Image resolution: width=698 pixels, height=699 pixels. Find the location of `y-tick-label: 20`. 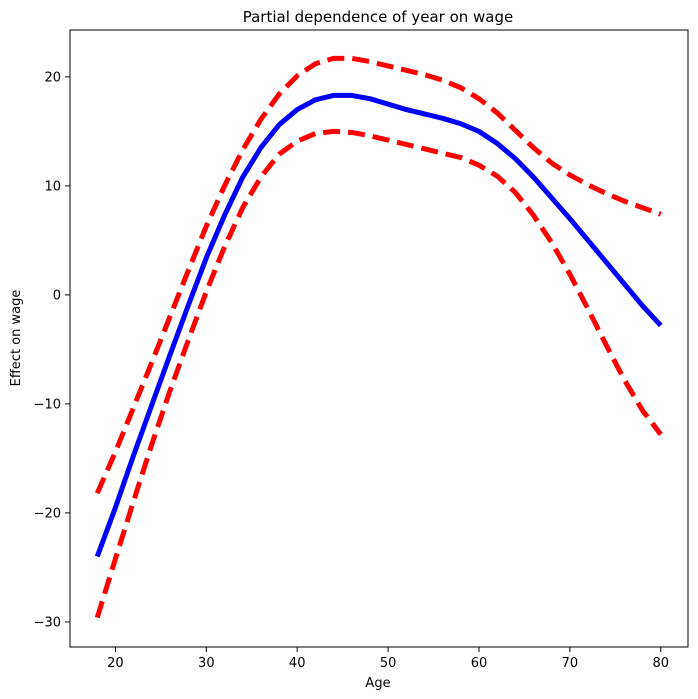

y-tick-label: 20 is located at coordinates (52, 77).